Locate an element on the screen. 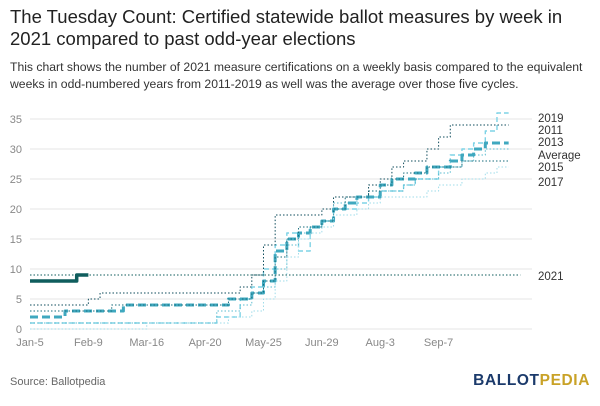 This screenshot has width=600, height=406. x-tick-label-jan-5: Jan-5 is located at coordinates (30, 343).